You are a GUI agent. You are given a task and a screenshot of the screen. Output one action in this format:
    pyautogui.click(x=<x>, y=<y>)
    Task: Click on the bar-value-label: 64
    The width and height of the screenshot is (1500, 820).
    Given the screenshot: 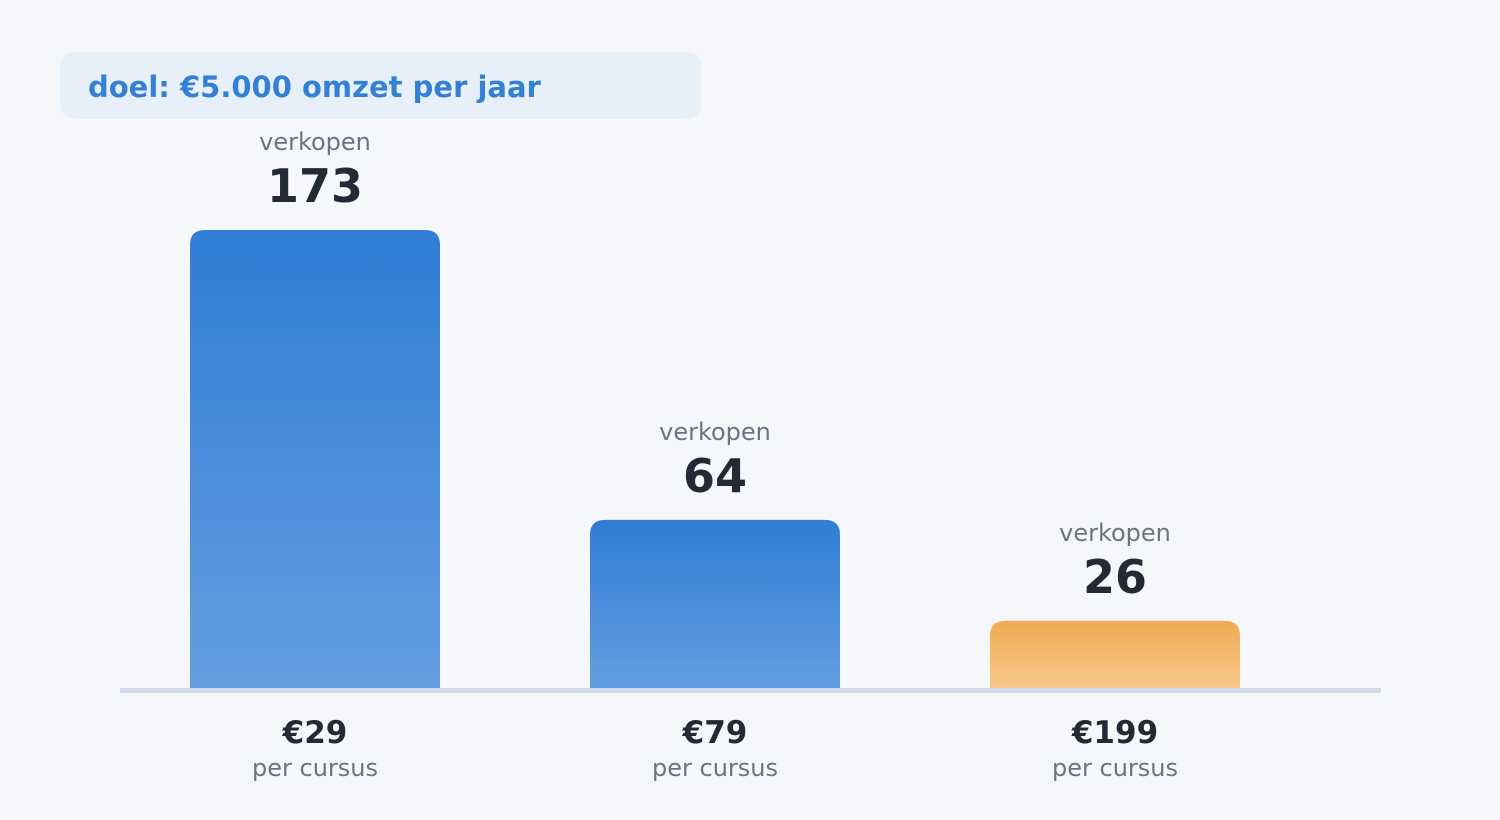 What is the action you would take?
    pyautogui.click(x=715, y=476)
    